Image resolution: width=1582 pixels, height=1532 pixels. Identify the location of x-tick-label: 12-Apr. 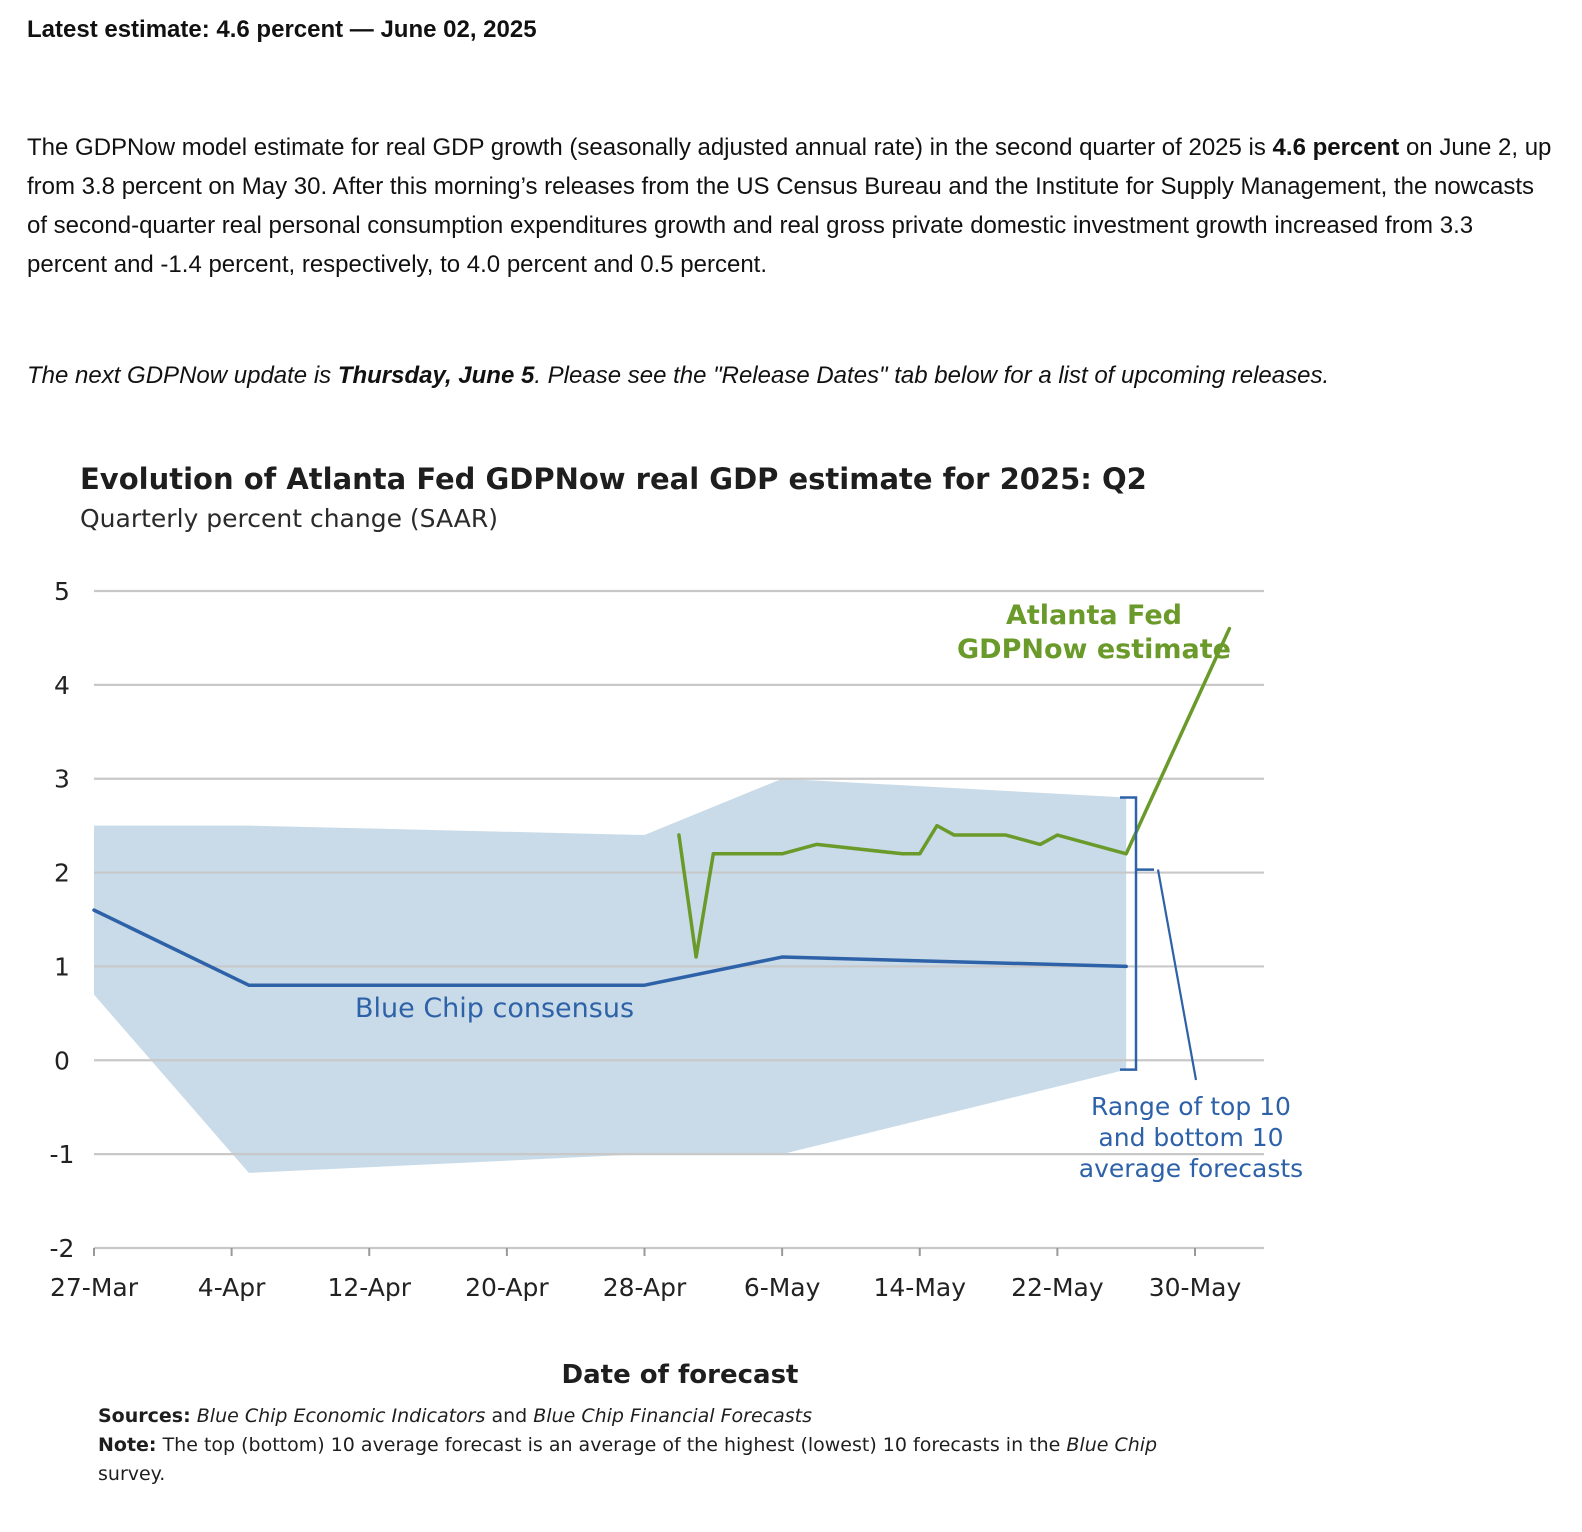
(369, 1287).